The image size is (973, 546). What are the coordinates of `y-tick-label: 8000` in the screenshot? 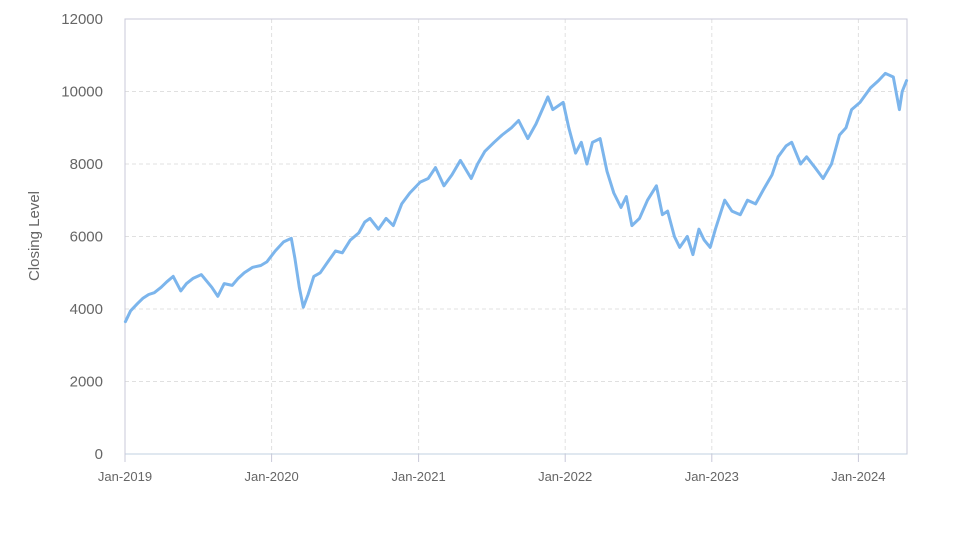 It's located at (86, 164).